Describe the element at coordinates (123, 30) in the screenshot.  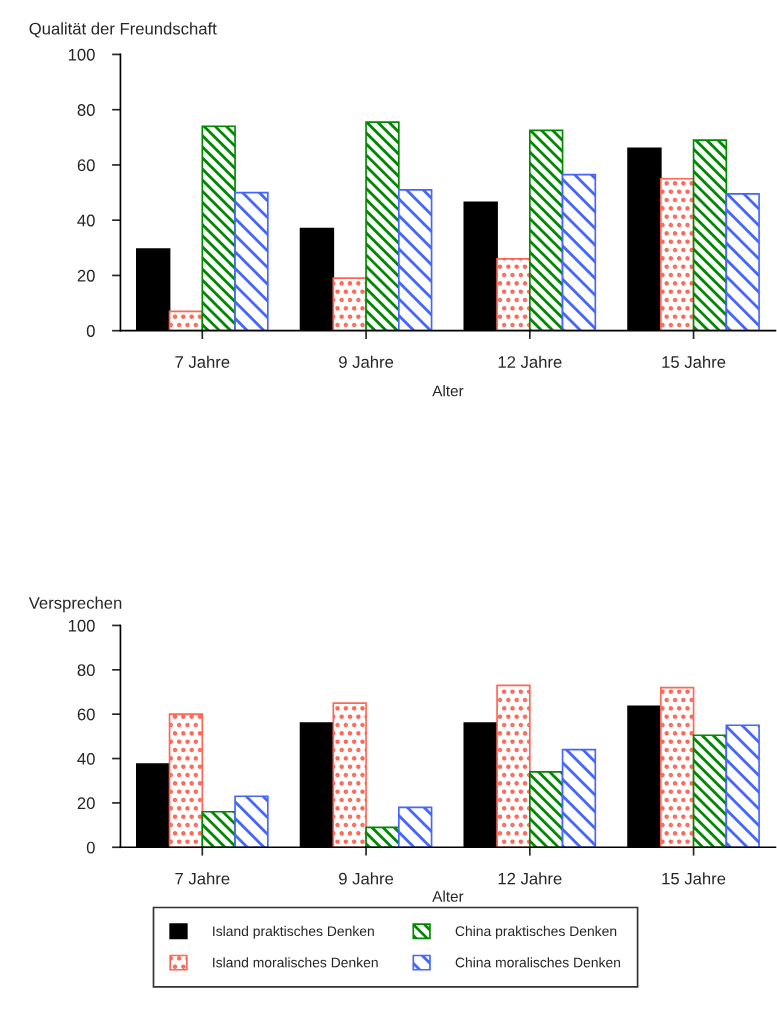
I see `y-axis-title: Qualität der Freundschaft` at that location.